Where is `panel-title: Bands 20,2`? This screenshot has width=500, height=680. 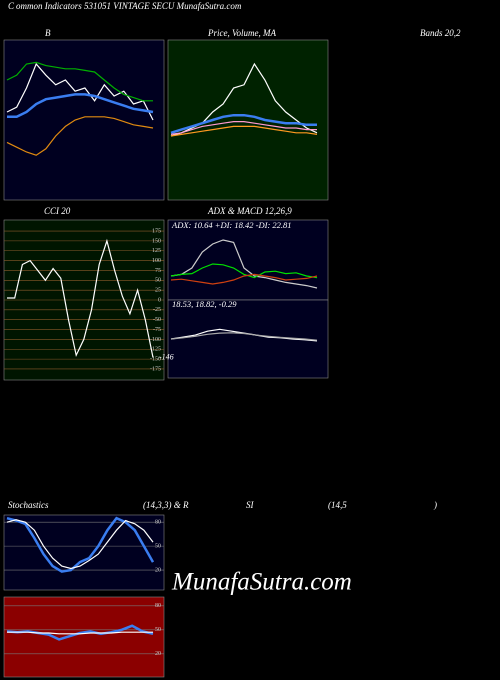
panel-title: Bands 20,2 is located at coordinates (440, 33).